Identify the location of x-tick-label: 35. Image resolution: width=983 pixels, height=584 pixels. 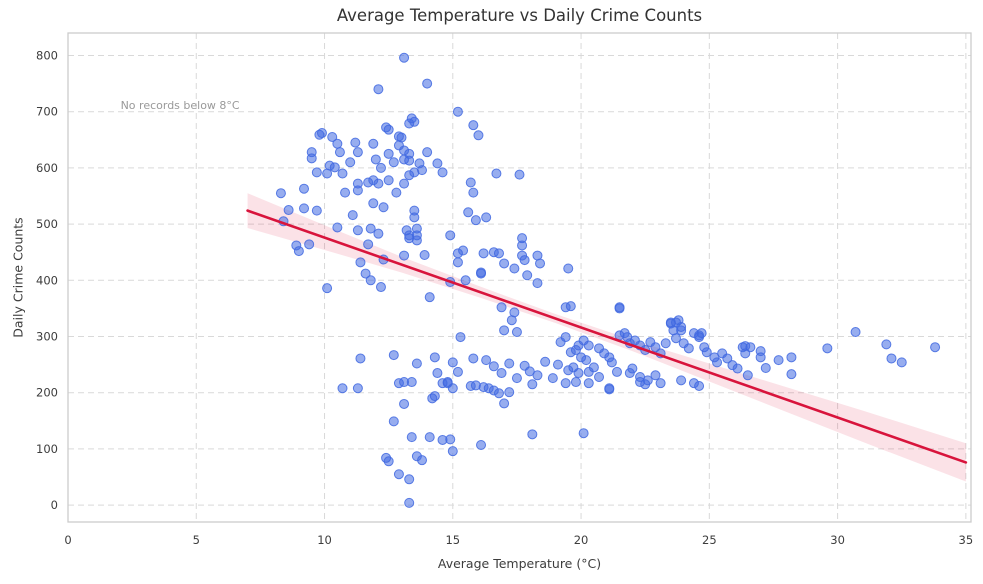
(966, 540).